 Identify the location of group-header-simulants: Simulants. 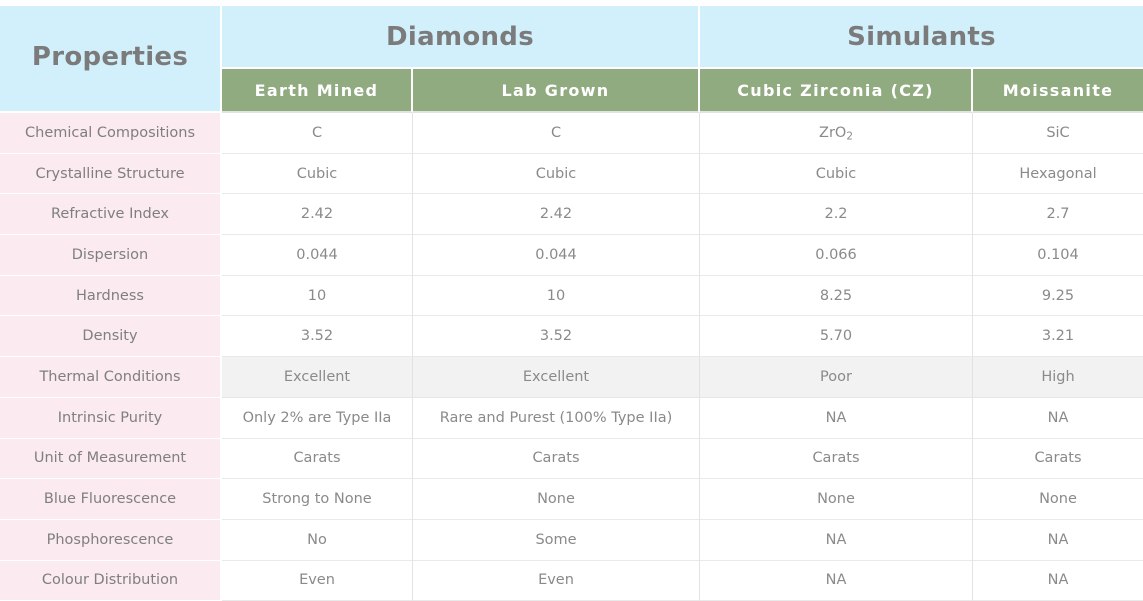
(921, 37).